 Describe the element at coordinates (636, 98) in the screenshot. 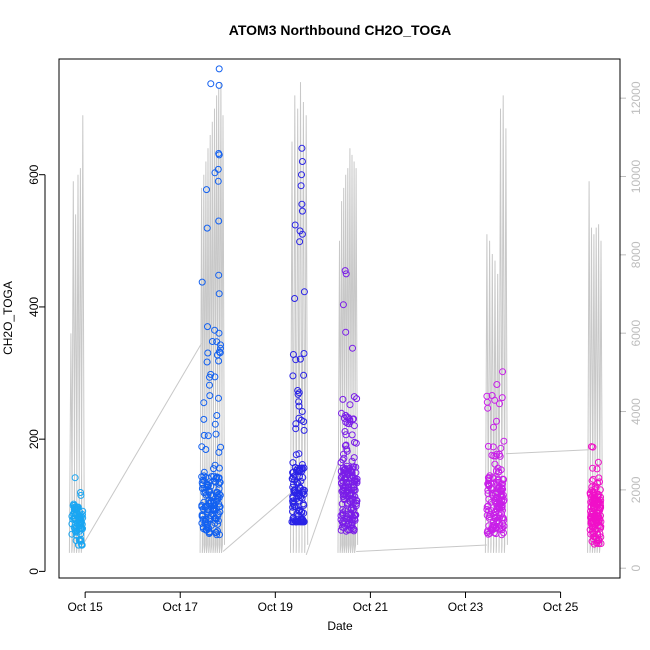

I see `y2-tick-label: 12000` at that location.